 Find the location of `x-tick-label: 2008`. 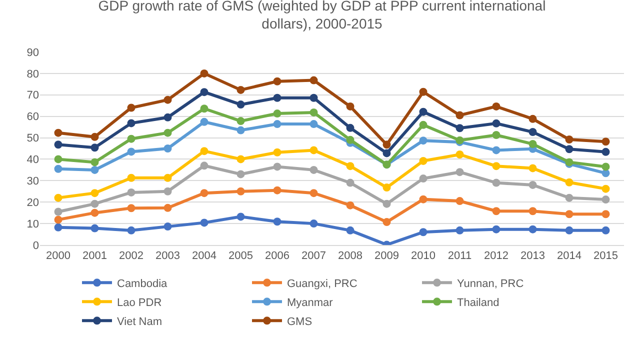

x-tick-label: 2008 is located at coordinates (350, 256).